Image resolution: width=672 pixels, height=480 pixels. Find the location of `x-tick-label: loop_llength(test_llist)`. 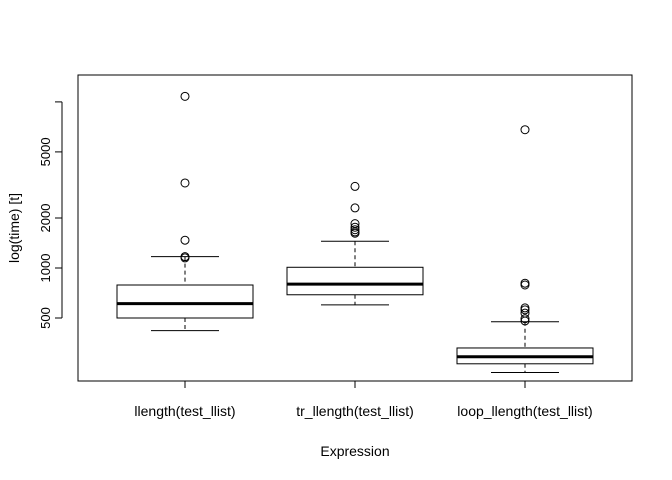

x-tick-label: loop_llength(test_llist) is located at coordinates (524, 411).